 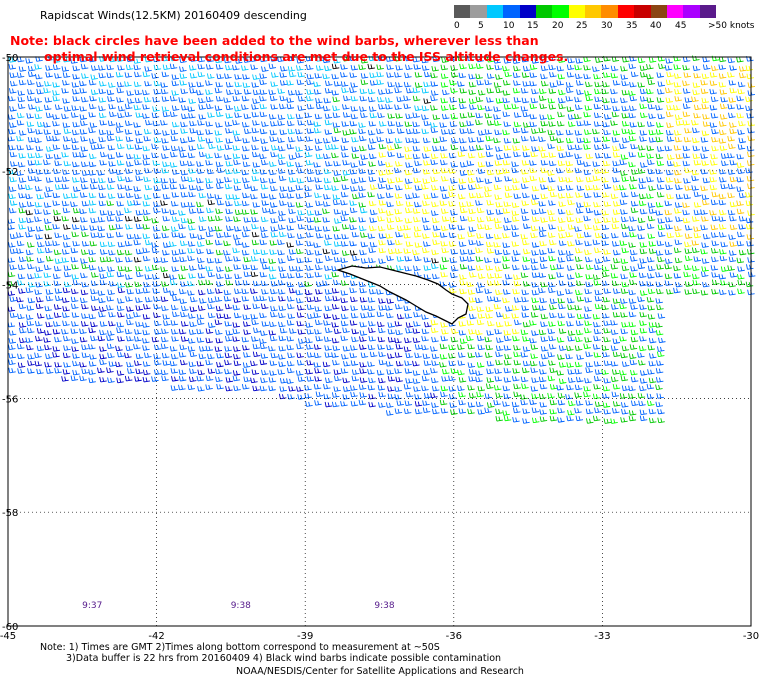 I want to click on colorbar-swatch, so click(x=658, y=11).